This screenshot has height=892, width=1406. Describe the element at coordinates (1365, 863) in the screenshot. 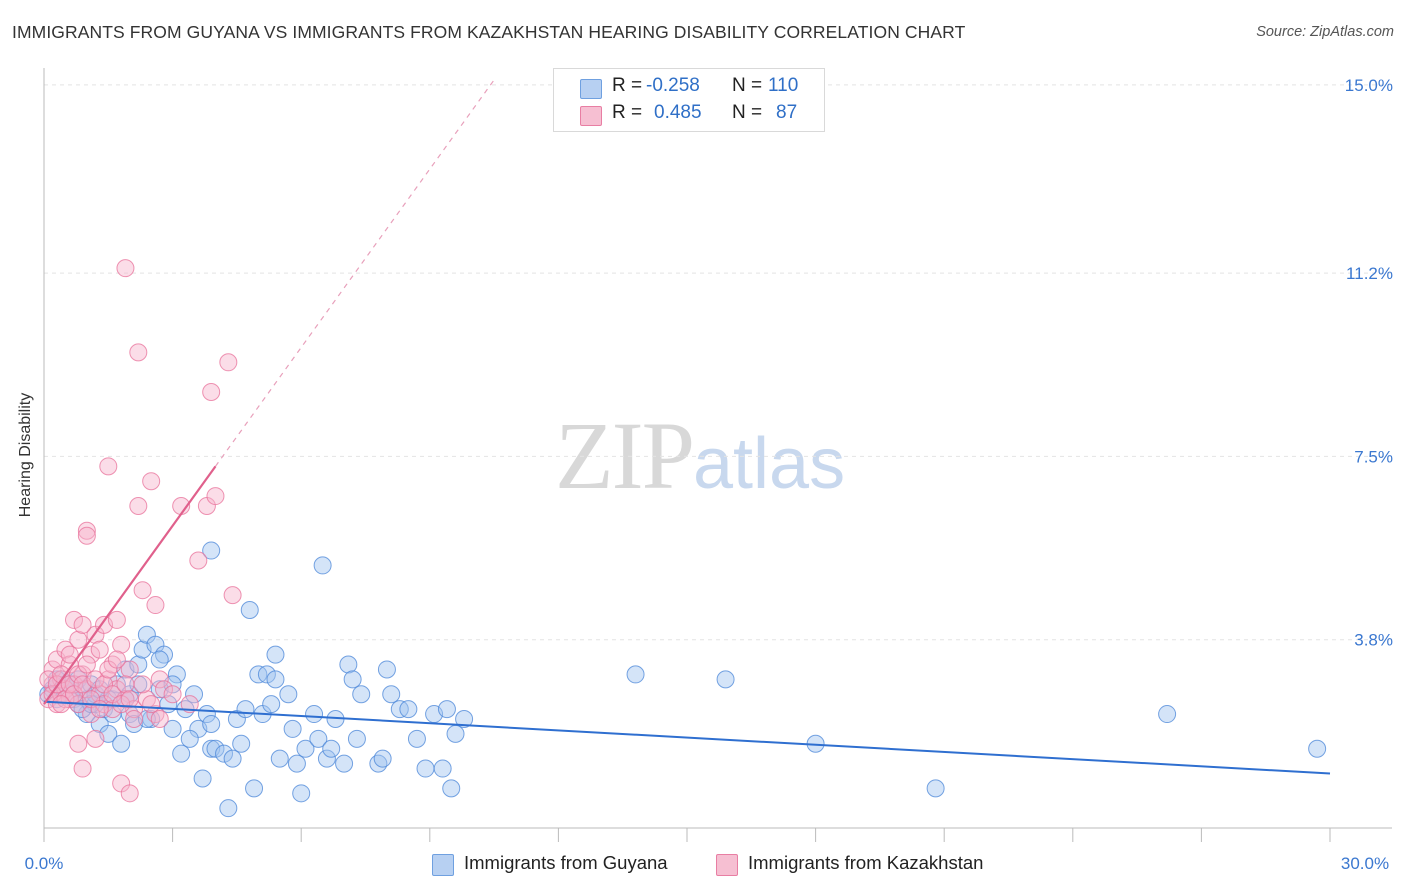

I see `x-tick-label-end: 30.0%` at that location.